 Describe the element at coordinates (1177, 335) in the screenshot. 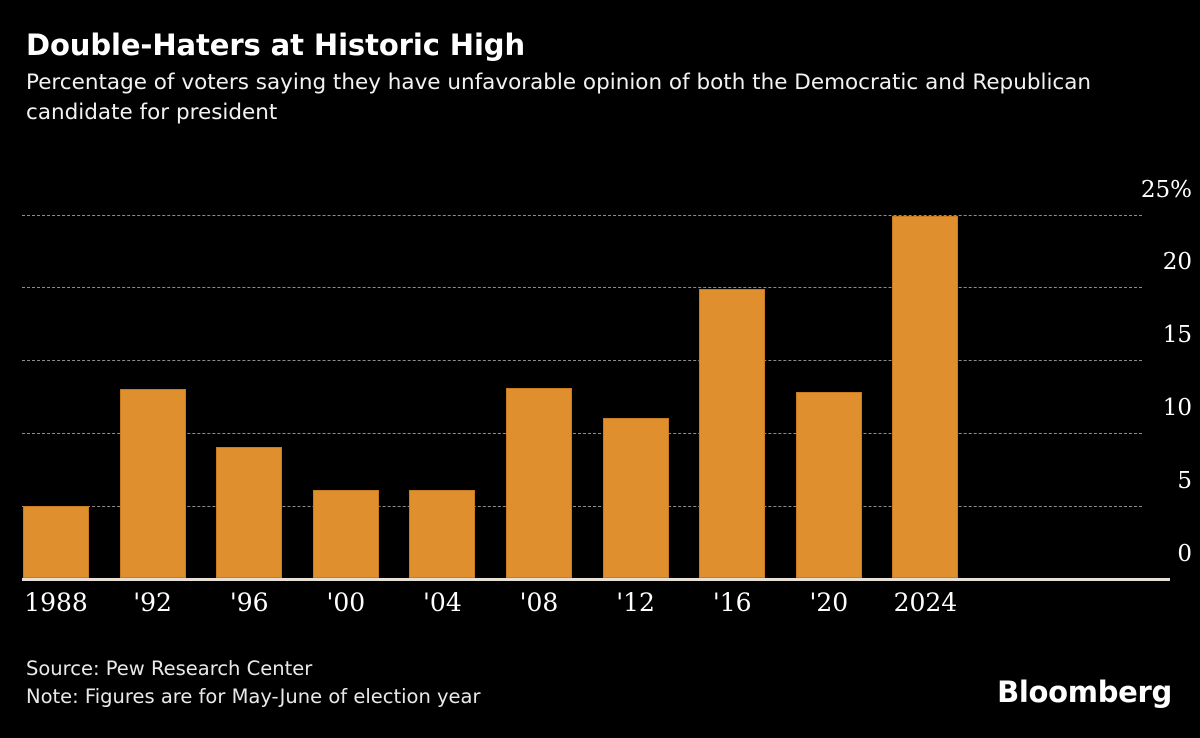

I see `y-tick-label: 15` at that location.